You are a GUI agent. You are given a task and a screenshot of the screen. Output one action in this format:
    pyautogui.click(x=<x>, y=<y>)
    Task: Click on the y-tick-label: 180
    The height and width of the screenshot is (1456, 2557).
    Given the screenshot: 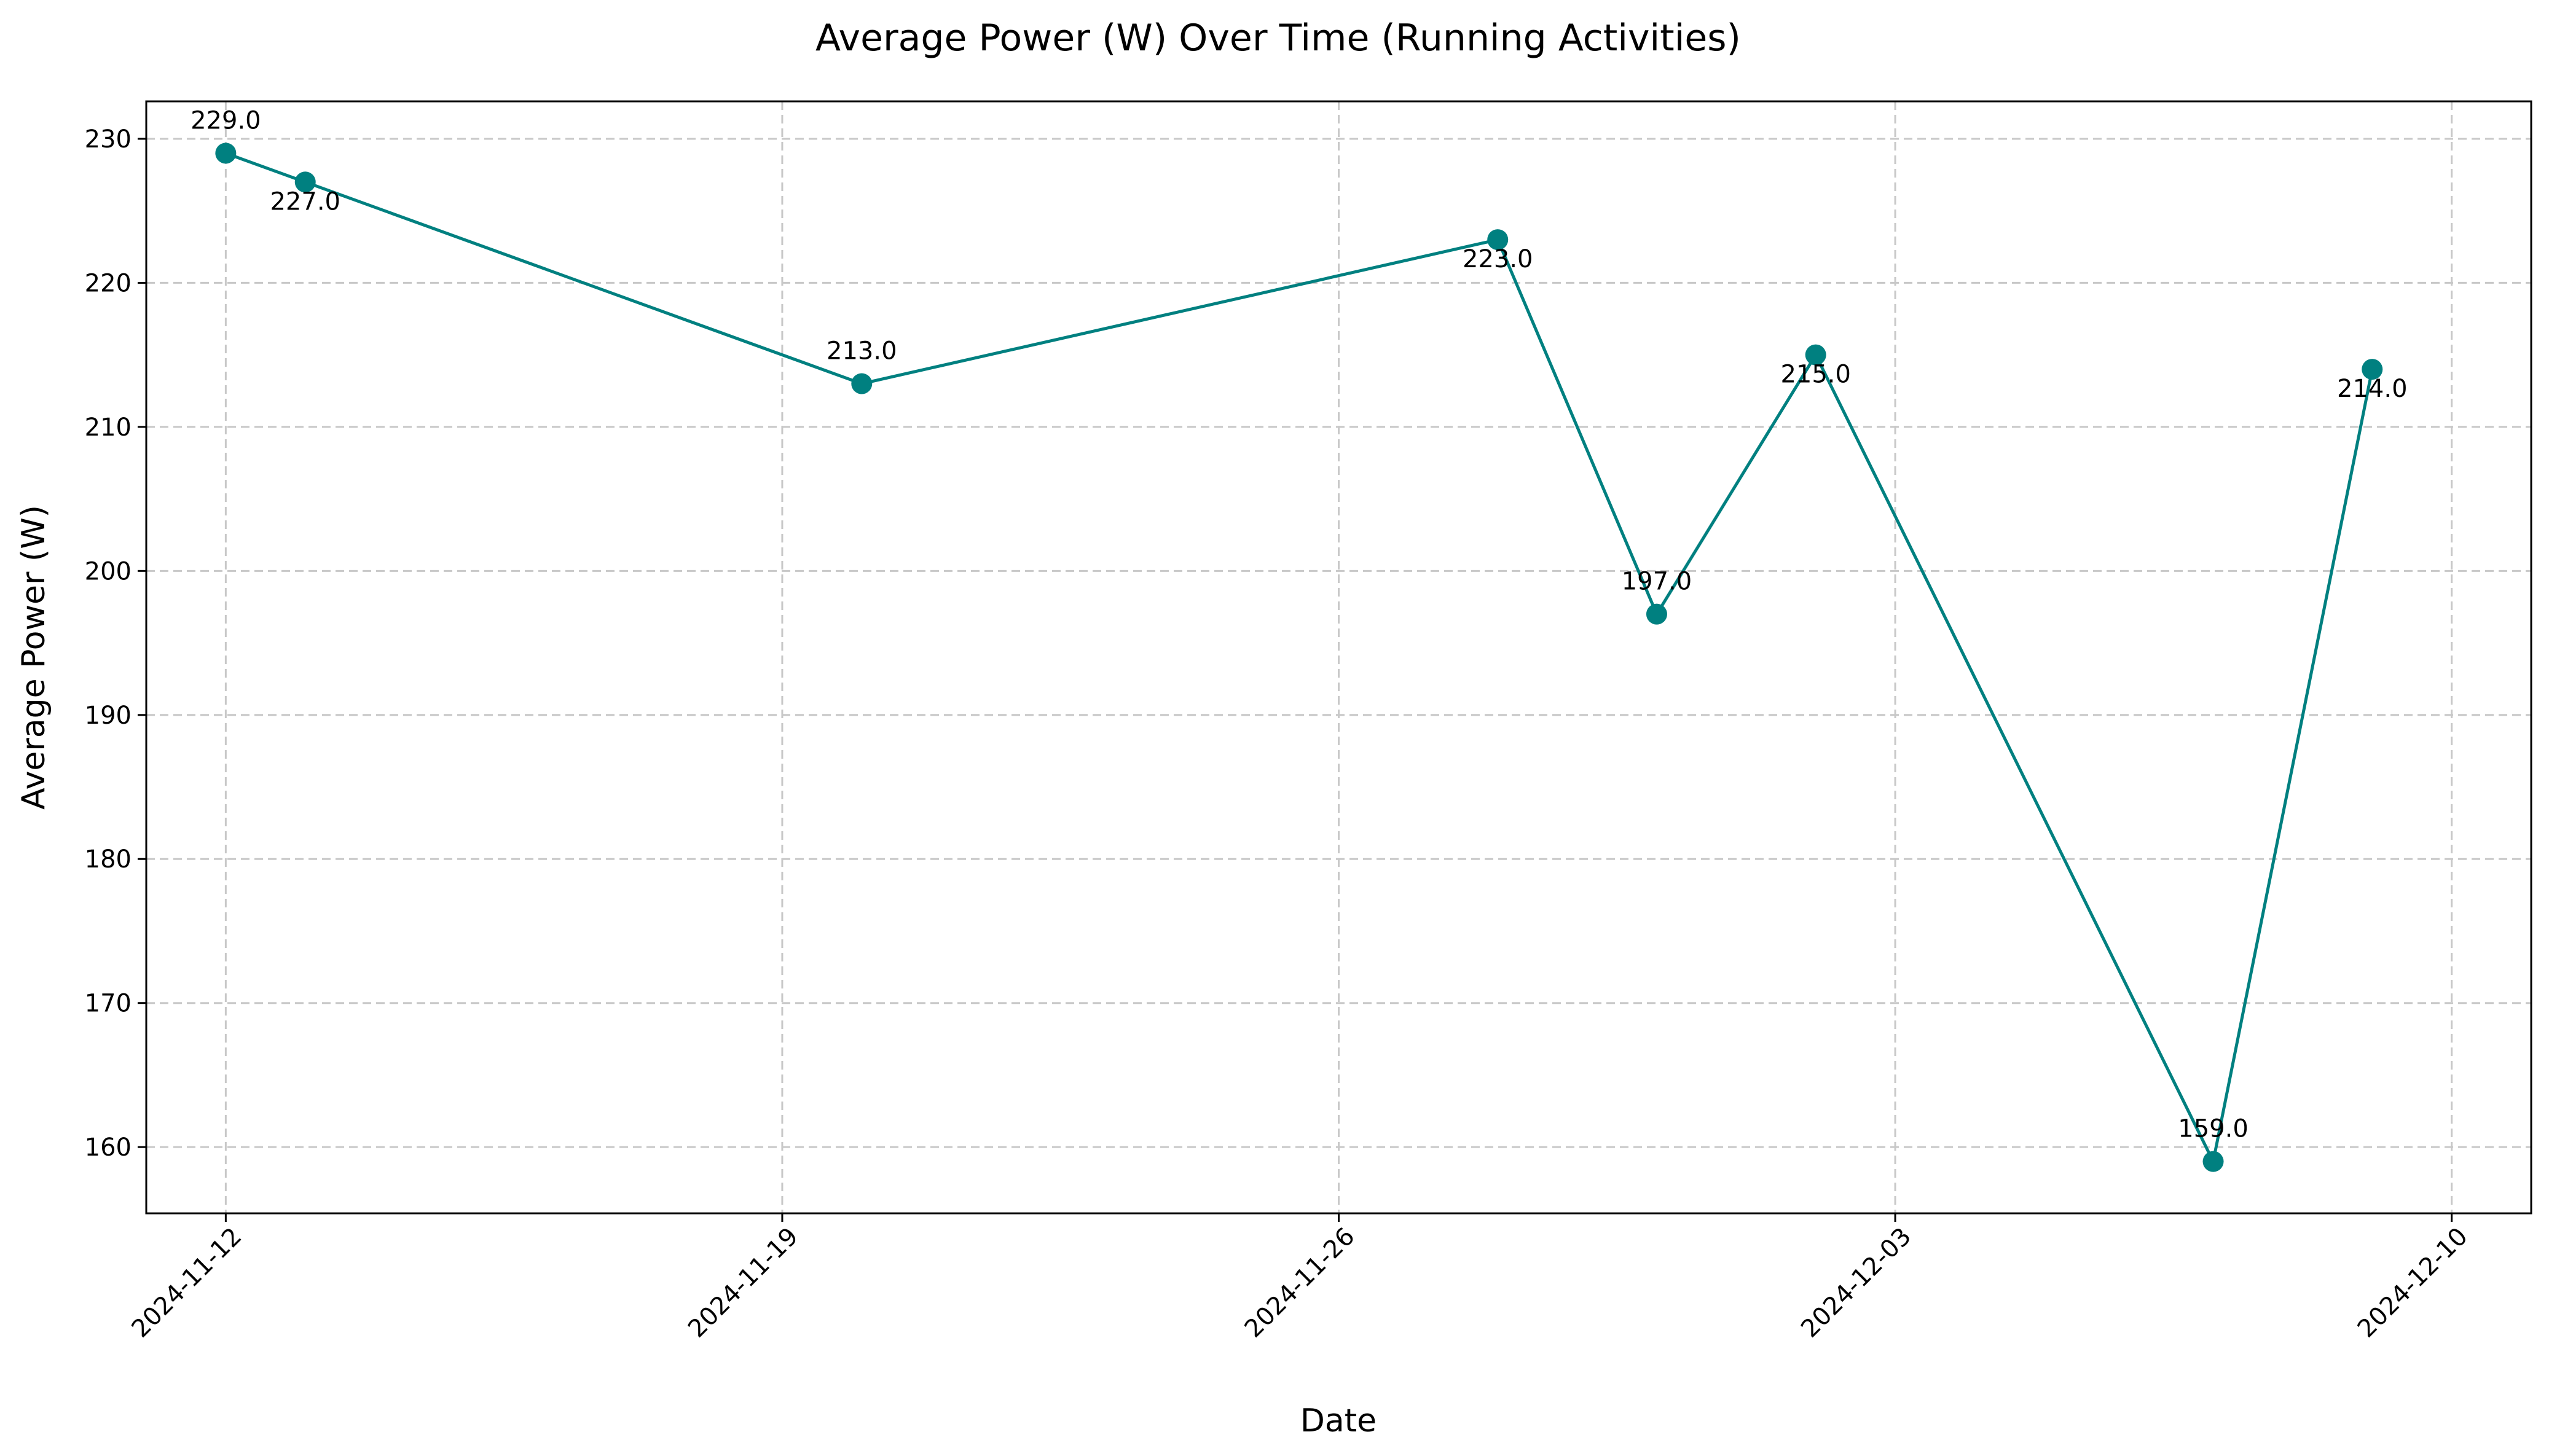 What is the action you would take?
    pyautogui.click(x=108, y=859)
    